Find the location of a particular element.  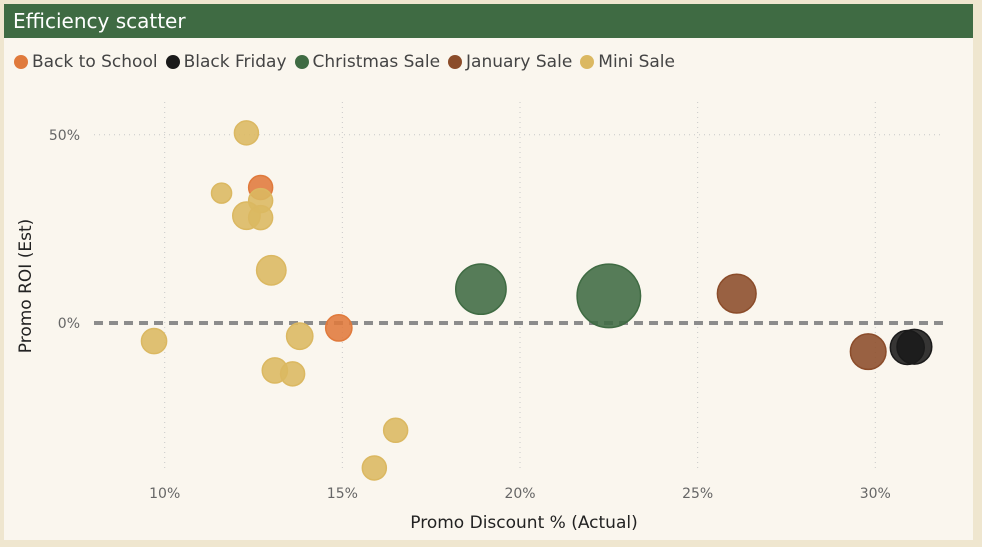

x-tick-label: 10% is located at coordinates (164, 494).